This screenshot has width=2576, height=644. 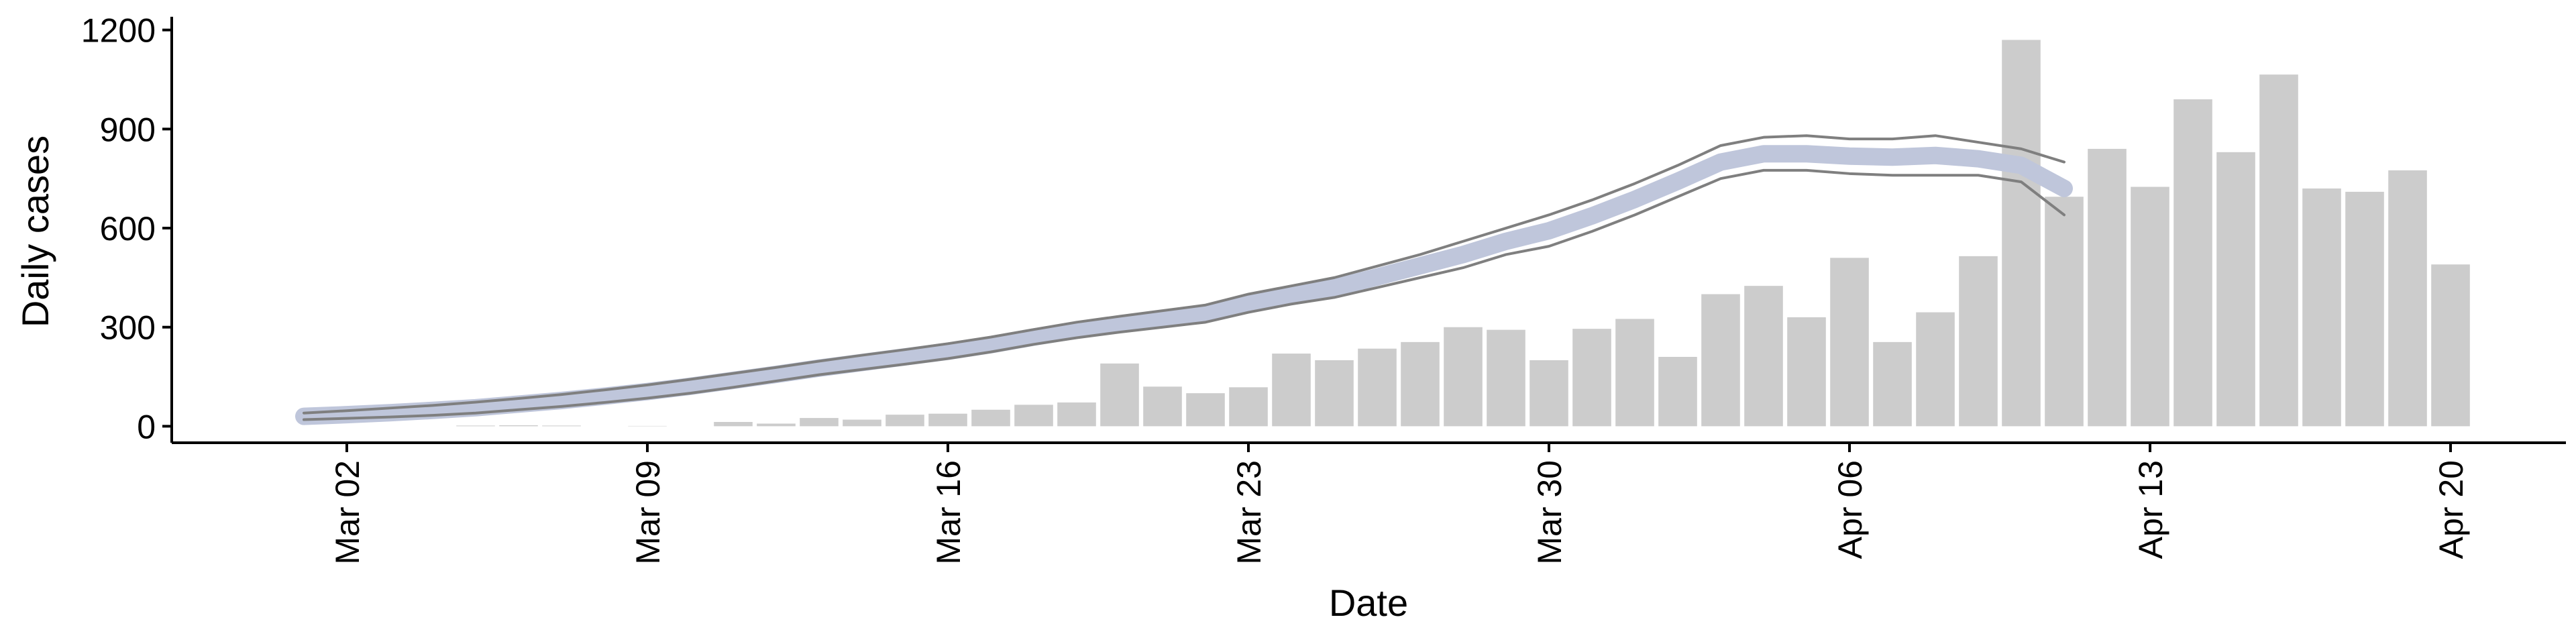 I want to click on x-tick-label: Mar 30, so click(x=1549, y=512).